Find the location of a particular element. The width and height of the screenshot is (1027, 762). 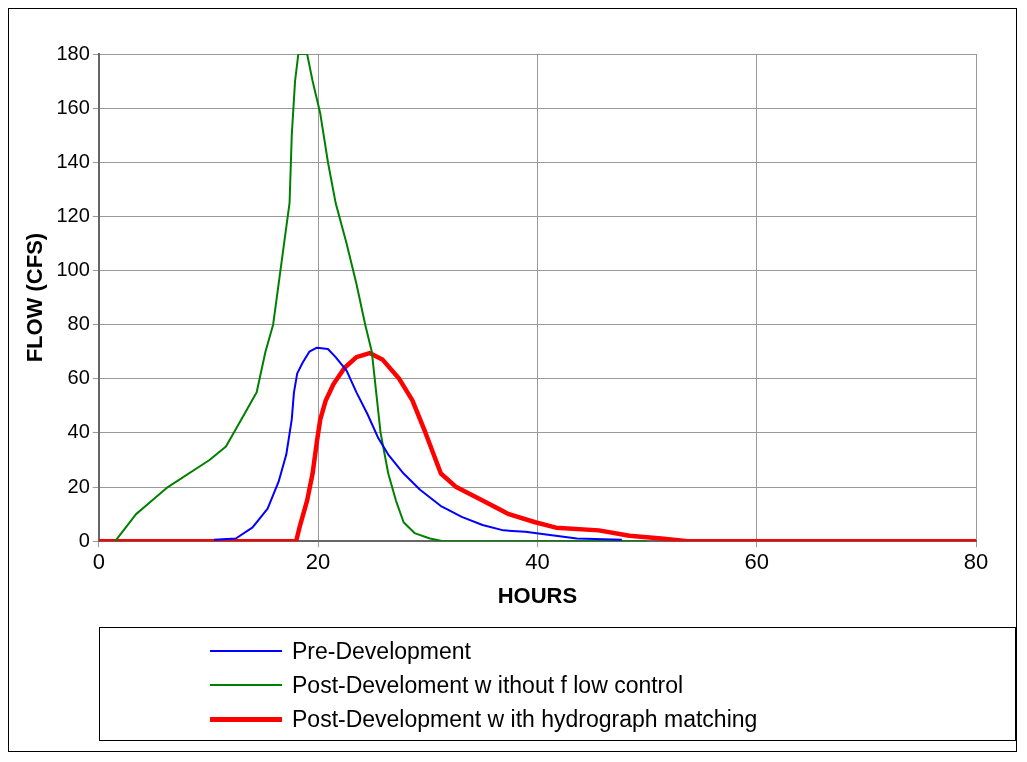

legend-label: Post-Development w ith hydrograph matching is located at coordinates (525, 719).